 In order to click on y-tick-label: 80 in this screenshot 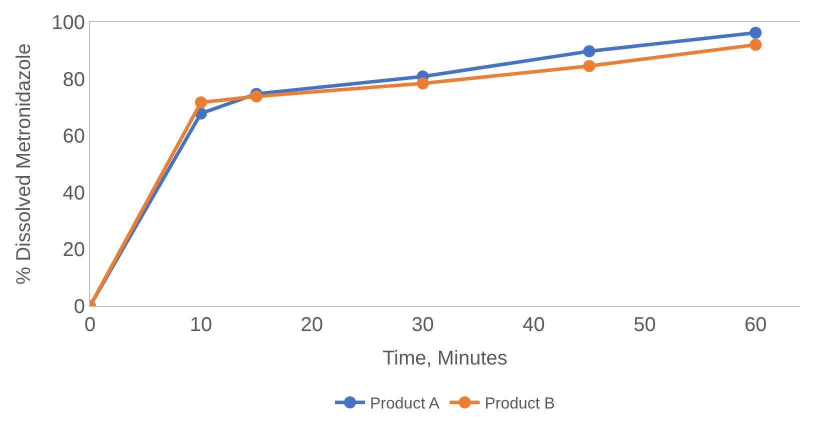, I will do `click(73, 79)`.